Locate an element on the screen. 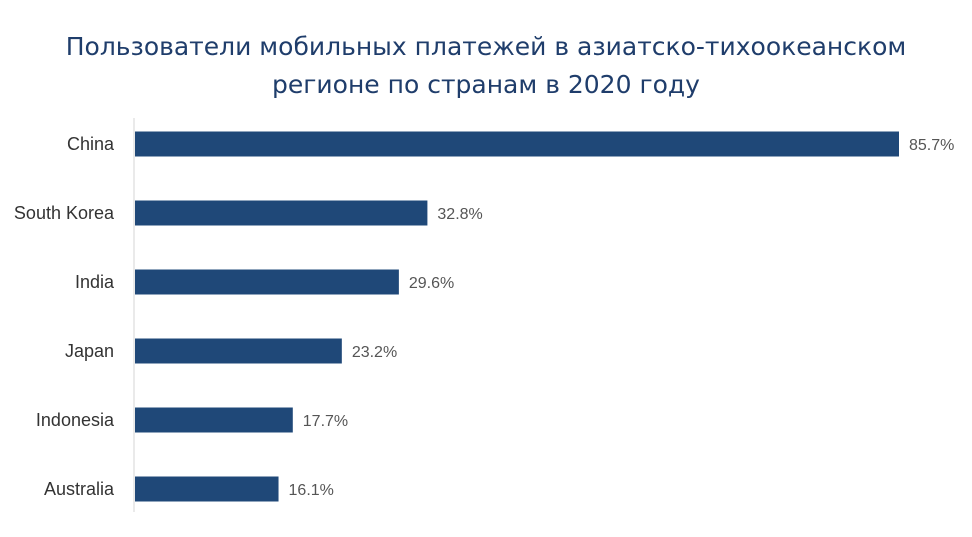 This screenshot has width=972, height=537. category-label: Japan is located at coordinates (89, 351).